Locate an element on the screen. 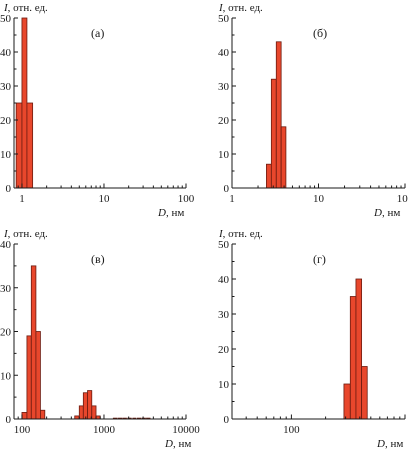 This screenshot has height=453, width=408. panel-b-ytick-label: 20 is located at coordinates (224, 121).